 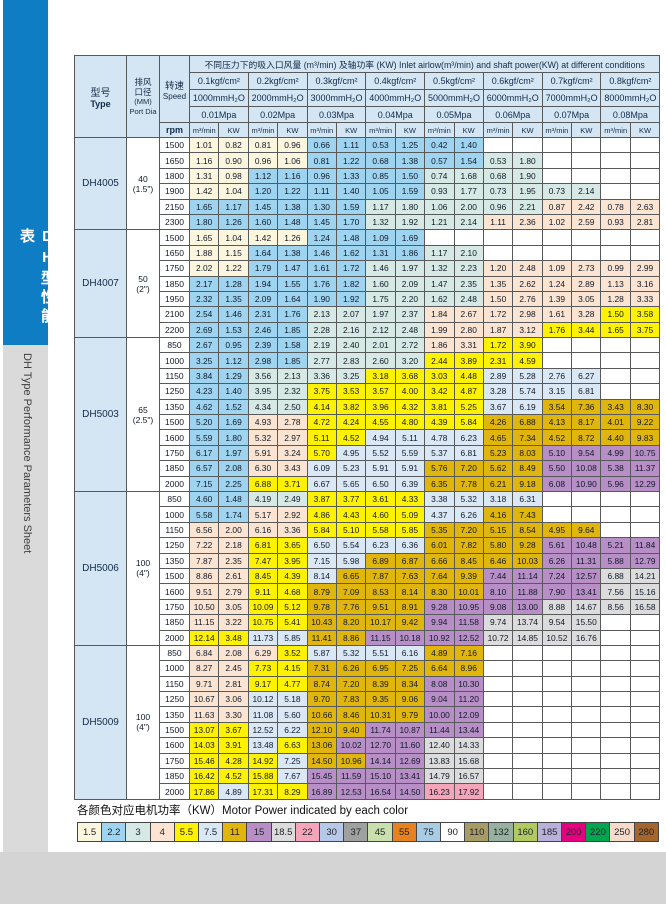 I want to click on flow-value-cell: 6.67, so click(x=321, y=483).